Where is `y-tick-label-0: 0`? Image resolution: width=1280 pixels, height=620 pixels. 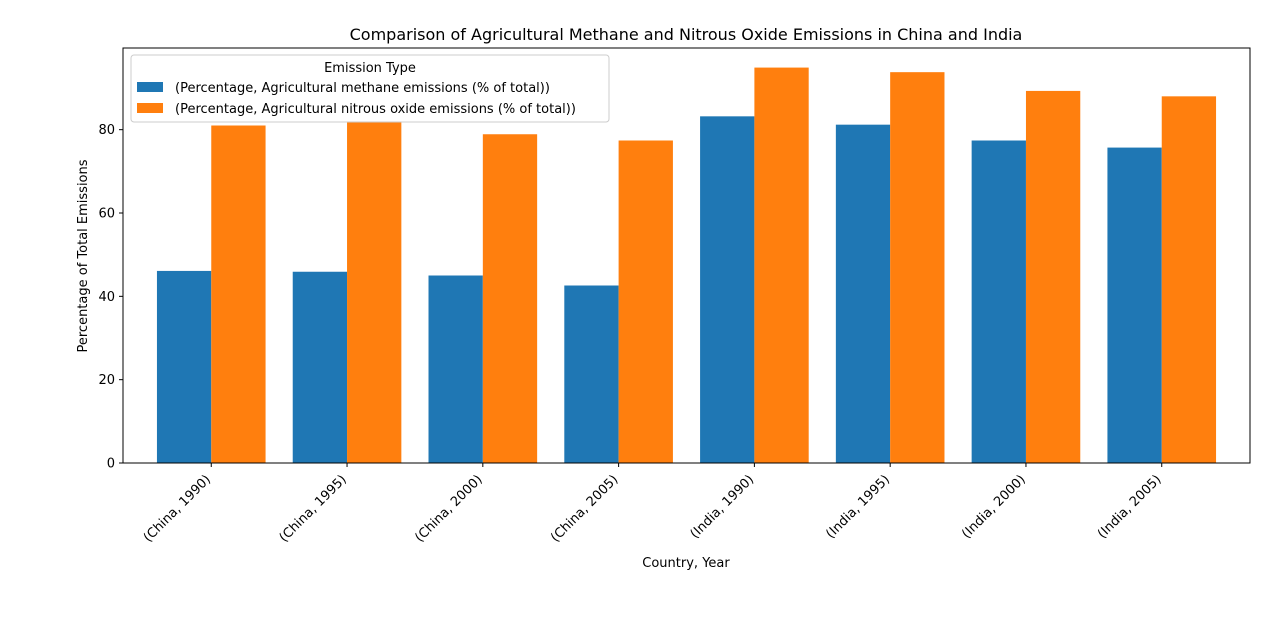
y-tick-label-0: 0 is located at coordinates (111, 464).